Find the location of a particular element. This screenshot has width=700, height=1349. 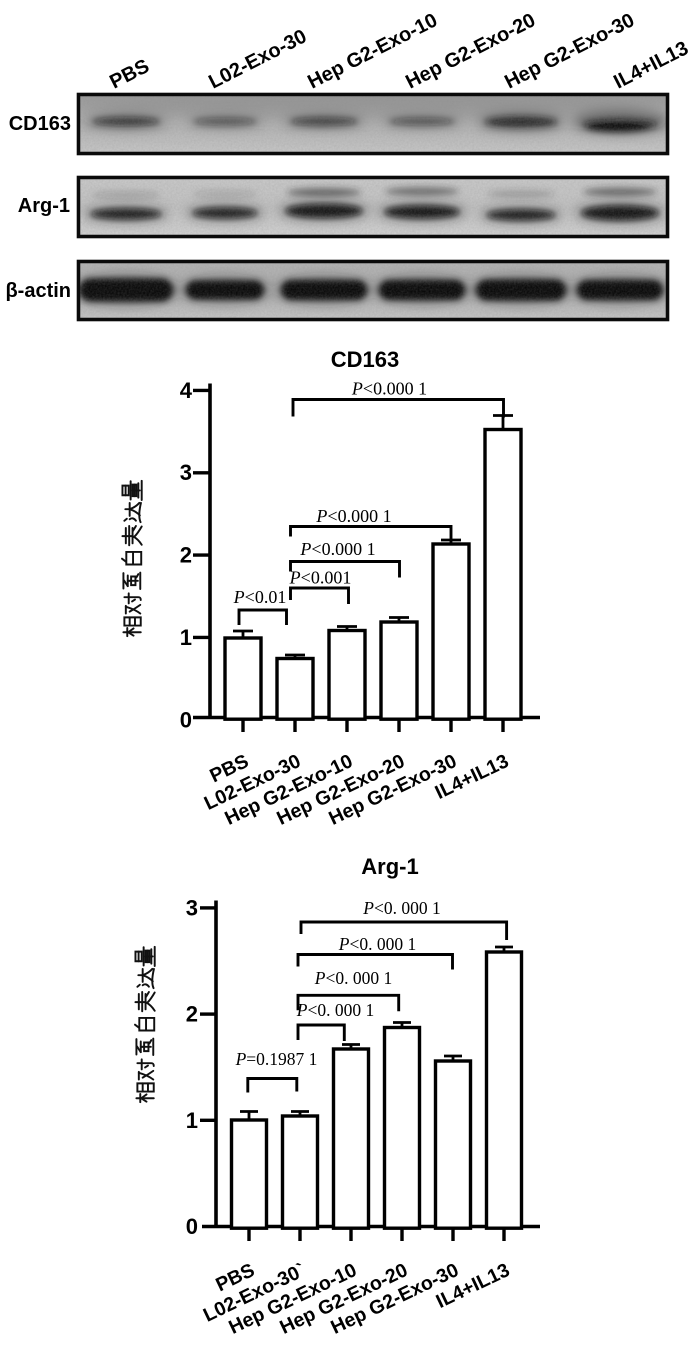

svg-text: 4 is located at coordinates (186, 390).